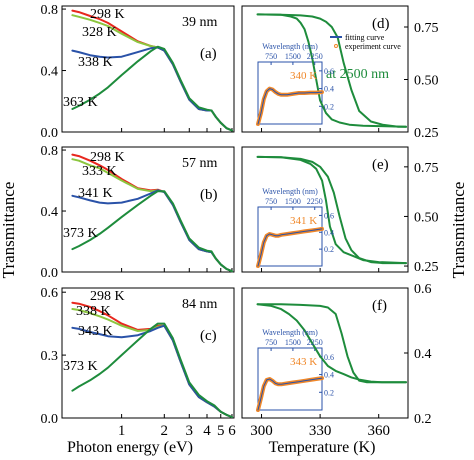 Image resolution: width=474 pixels, height=460 pixels. What do you see at coordinates (152, 88) in the screenshot?
I see `panel-a-series-line` at bounding box center [152, 88].